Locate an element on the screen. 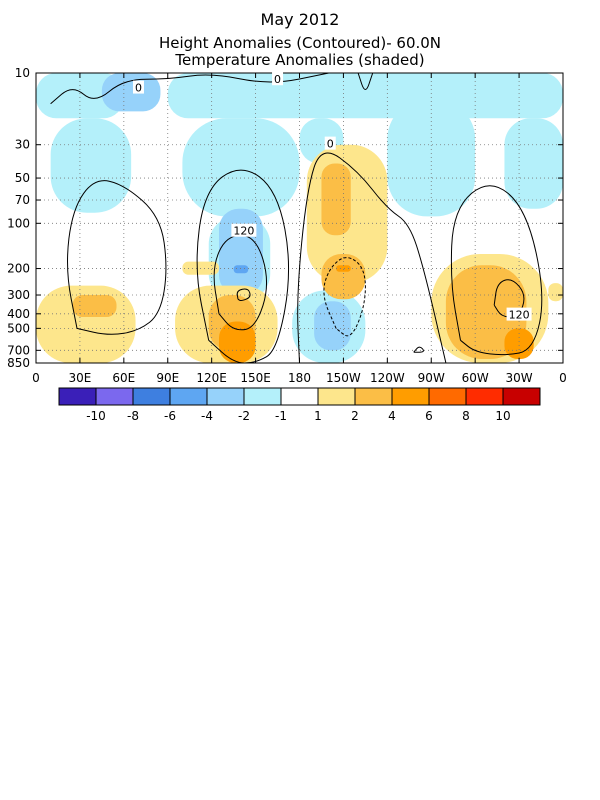 The image size is (600, 800). y-tick-label: 300 is located at coordinates (18, 295).